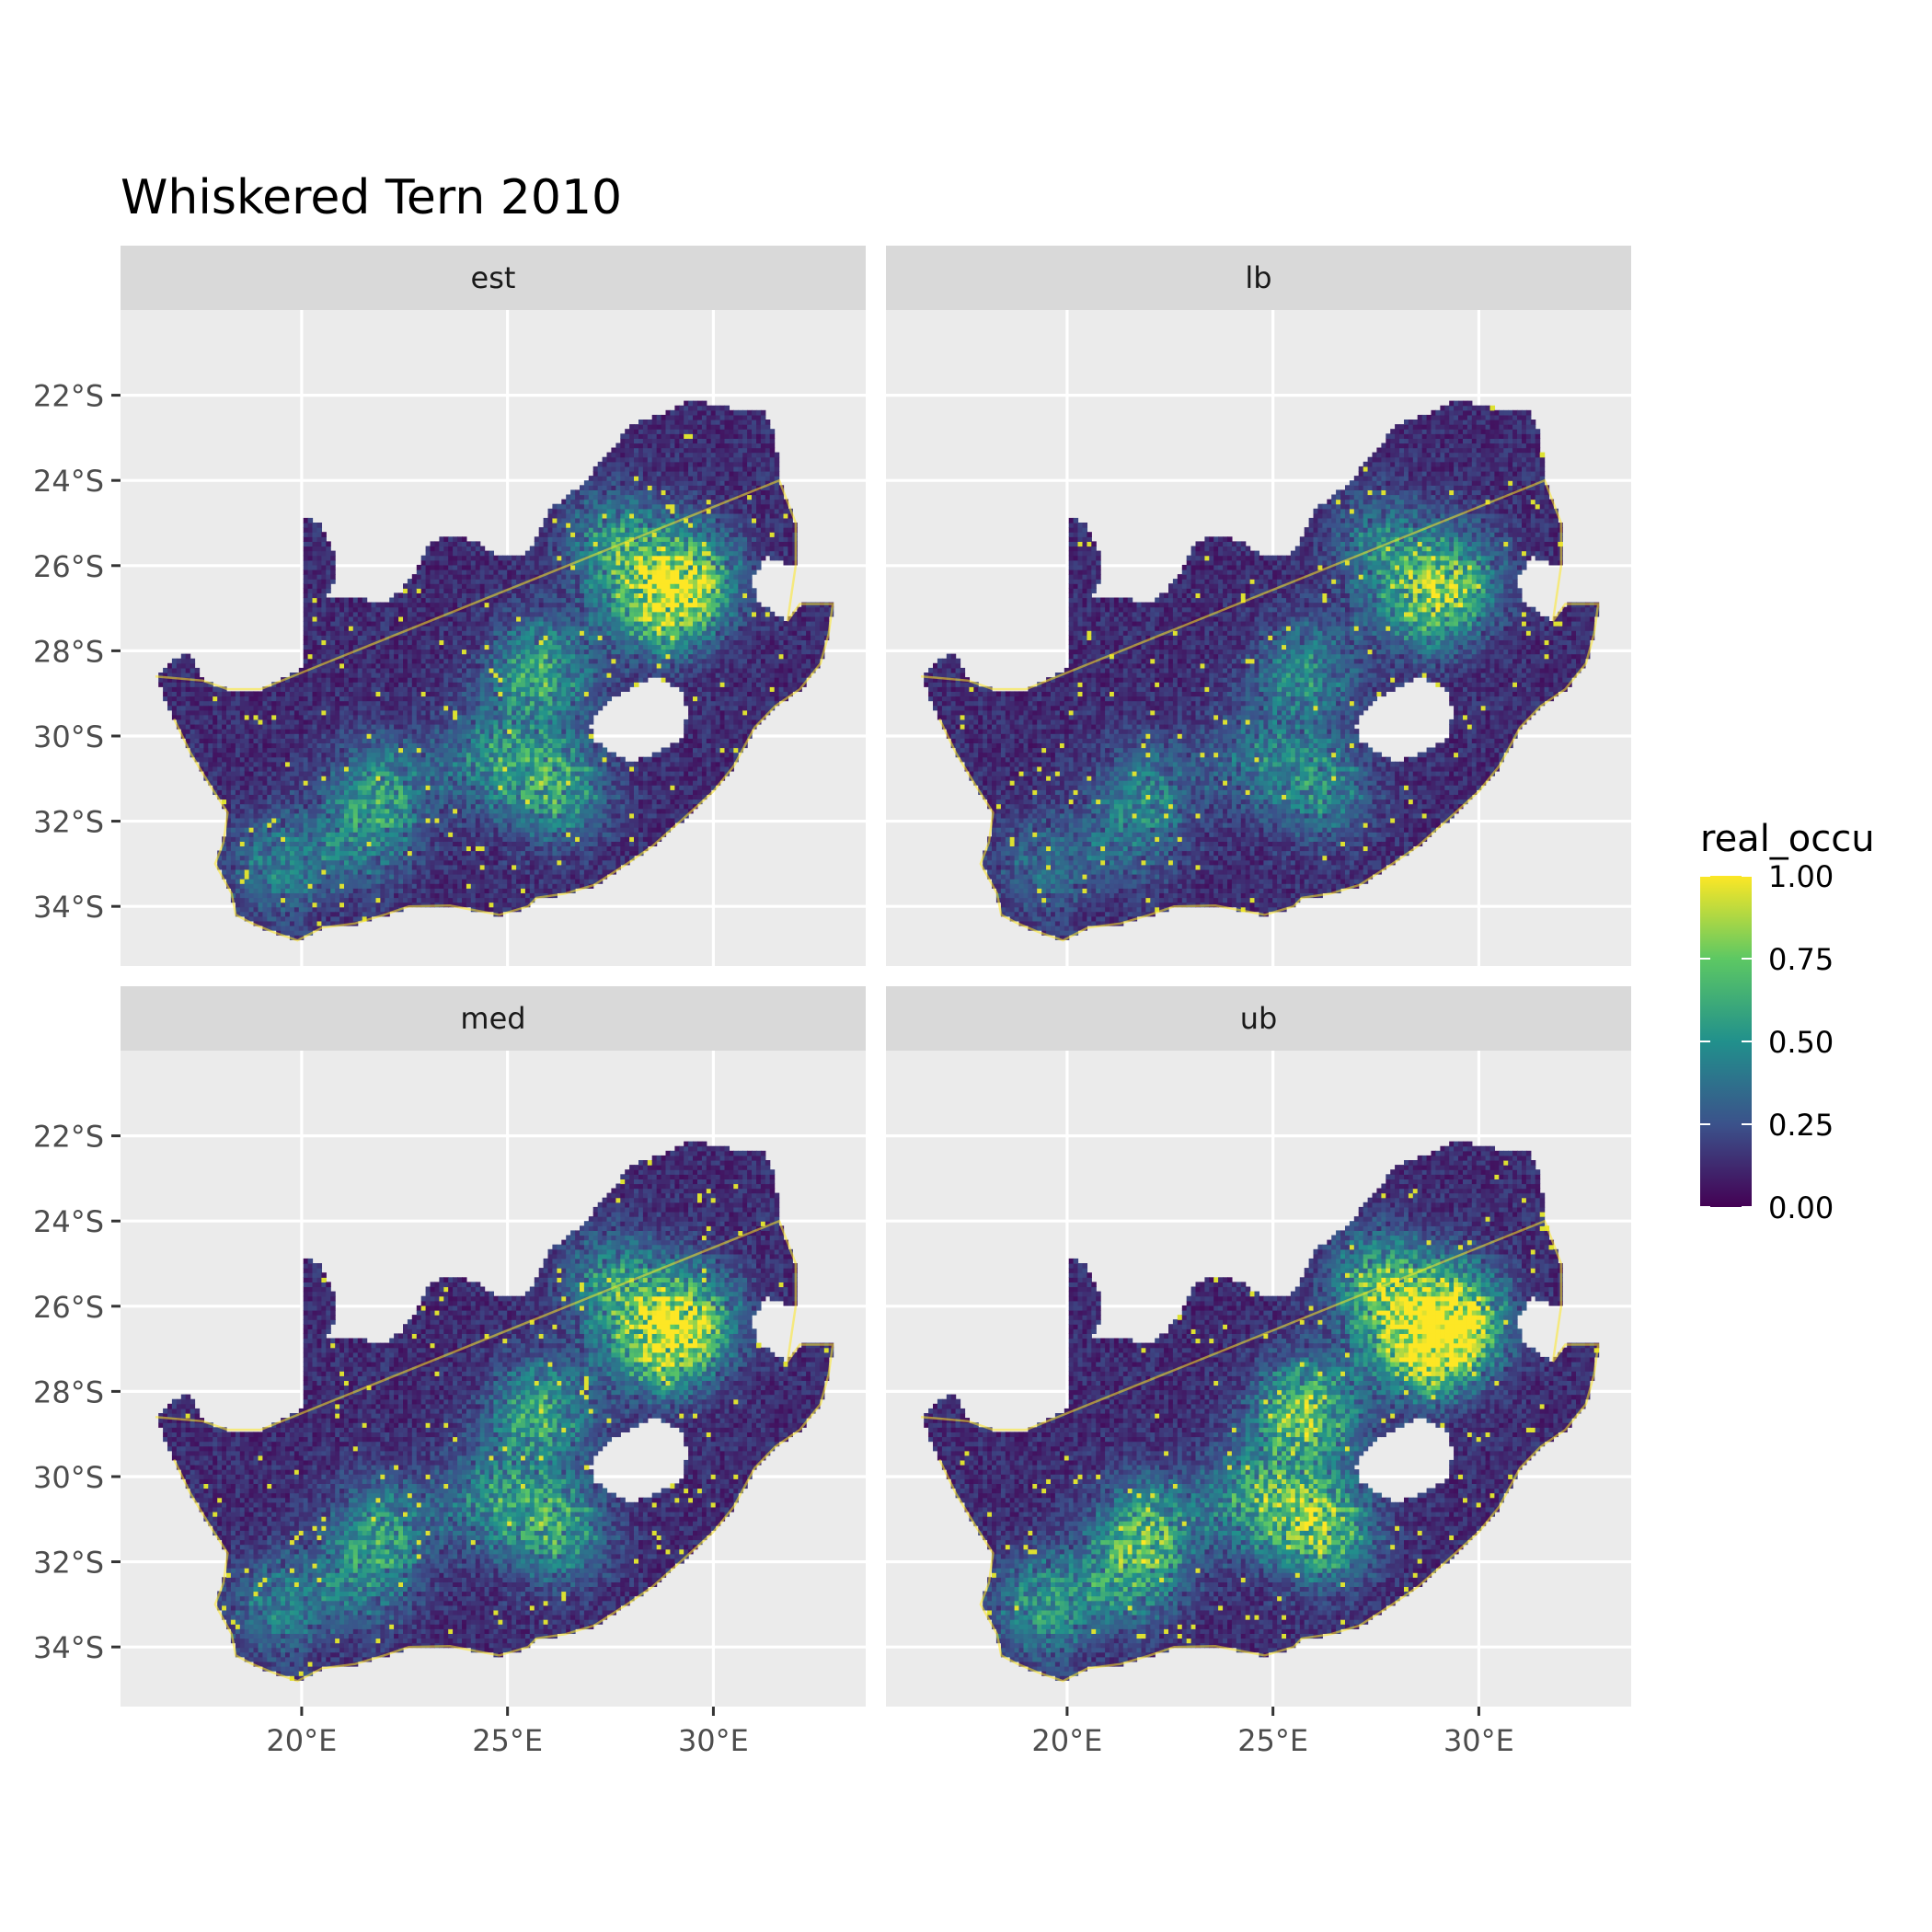 Image resolution: width=1932 pixels, height=1932 pixels. What do you see at coordinates (493, 277) in the screenshot?
I see `facet-strip-label: est` at bounding box center [493, 277].